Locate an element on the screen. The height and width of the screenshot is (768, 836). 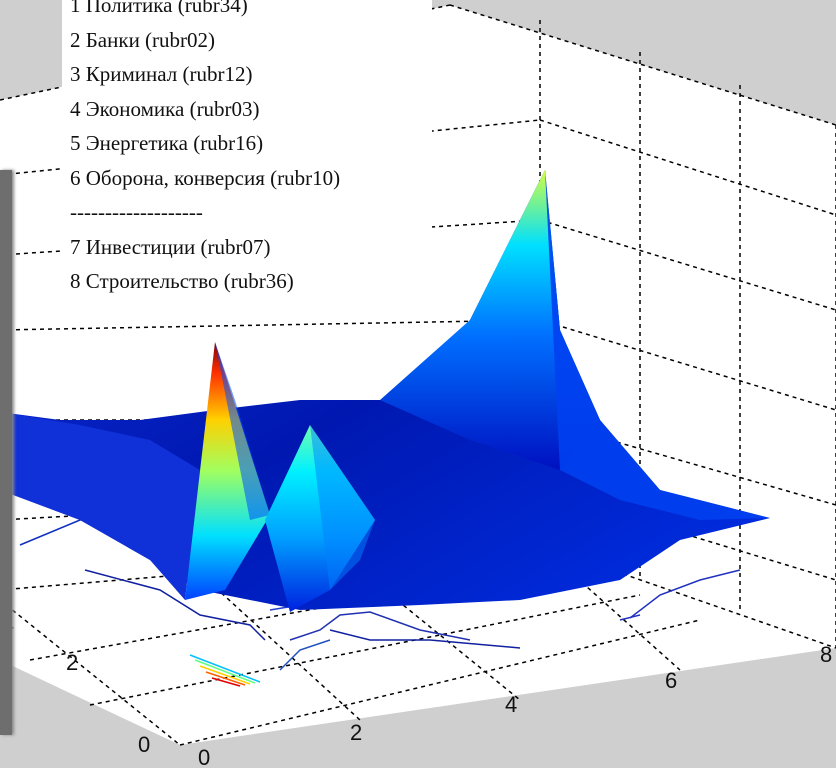
x-tick: 6 is located at coordinates (671, 680).